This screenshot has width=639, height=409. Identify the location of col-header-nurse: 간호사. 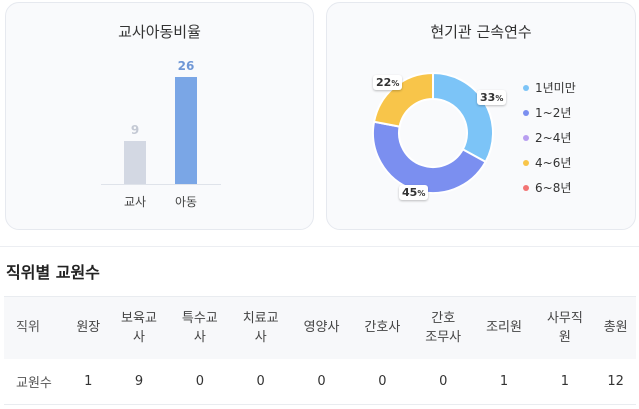
(382, 327).